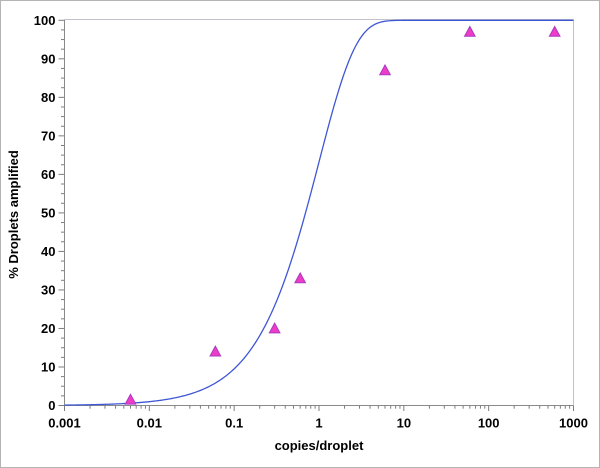 The image size is (600, 468). I want to click on y-tick-label: 80, so click(48, 97).